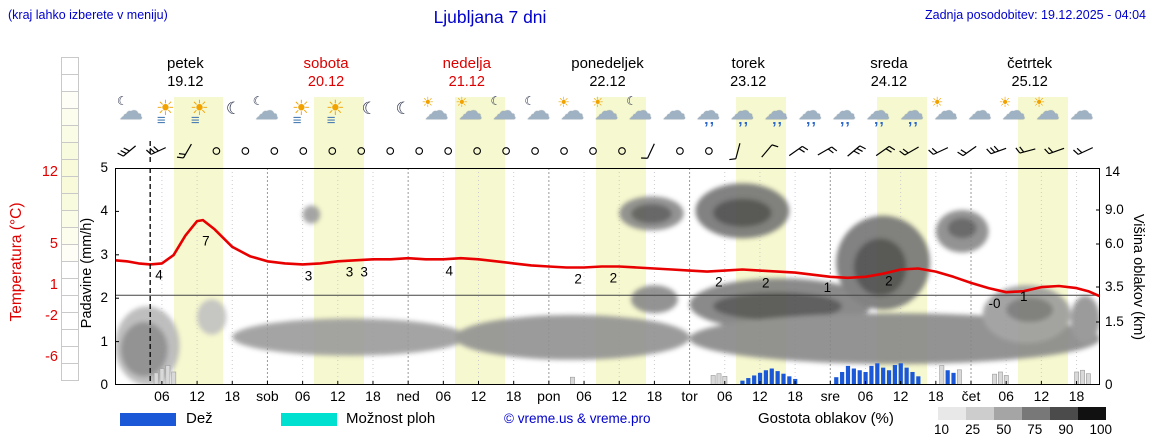 The image size is (1152, 443). What do you see at coordinates (122, 101) in the screenshot?
I see `moonSmall-glyph: ☾` at bounding box center [122, 101].